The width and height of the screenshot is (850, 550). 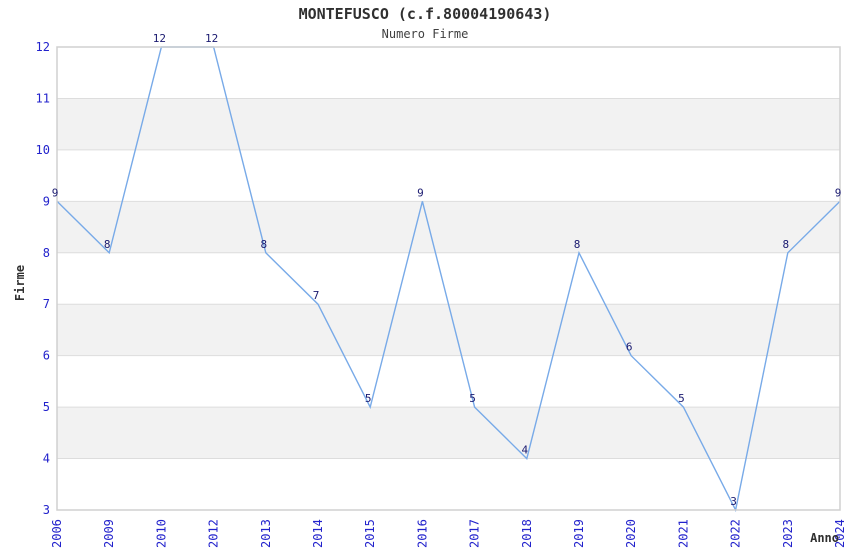 What do you see at coordinates (788, 533) in the screenshot?
I see `x-tick-label: 2023` at bounding box center [788, 533].